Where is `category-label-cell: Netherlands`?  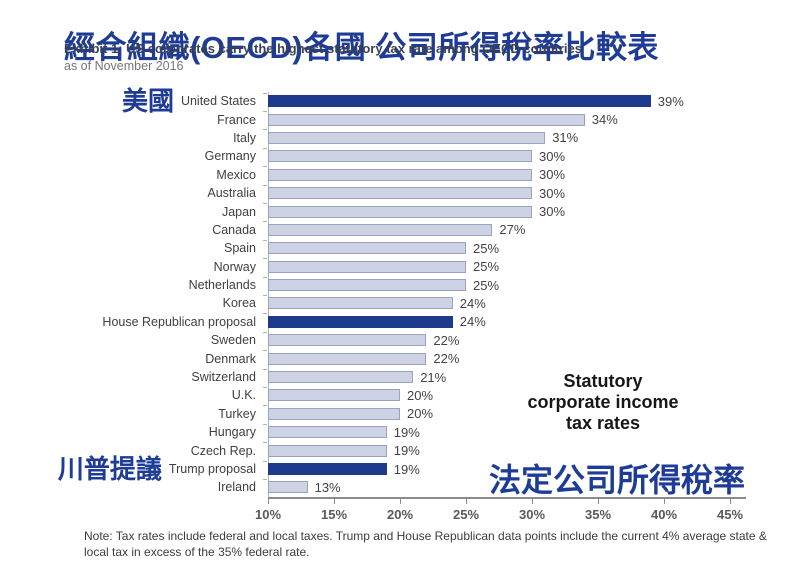
category-label-cell: Netherlands is located at coordinates (134, 285).